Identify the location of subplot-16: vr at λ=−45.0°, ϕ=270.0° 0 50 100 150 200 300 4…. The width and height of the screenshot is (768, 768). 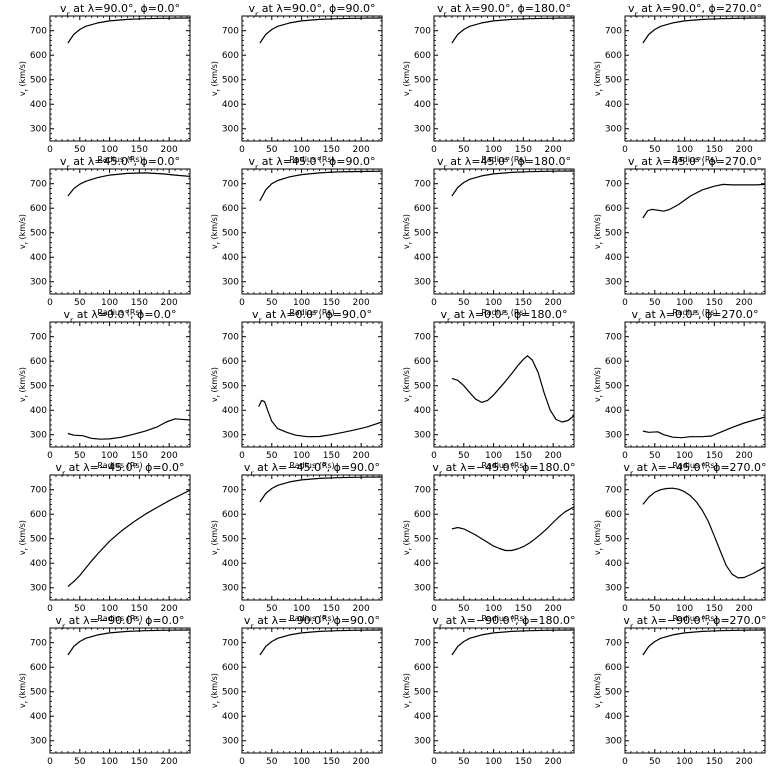
(680, 542).